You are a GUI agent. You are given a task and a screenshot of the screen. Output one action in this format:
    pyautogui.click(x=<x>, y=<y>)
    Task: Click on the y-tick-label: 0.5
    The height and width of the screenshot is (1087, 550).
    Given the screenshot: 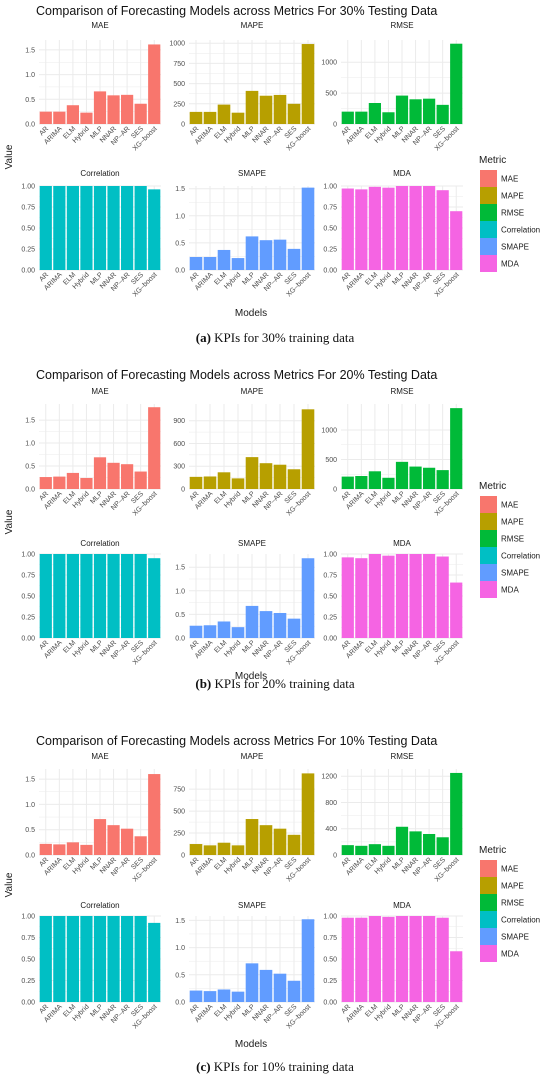 What is the action you would take?
    pyautogui.click(x=30, y=100)
    